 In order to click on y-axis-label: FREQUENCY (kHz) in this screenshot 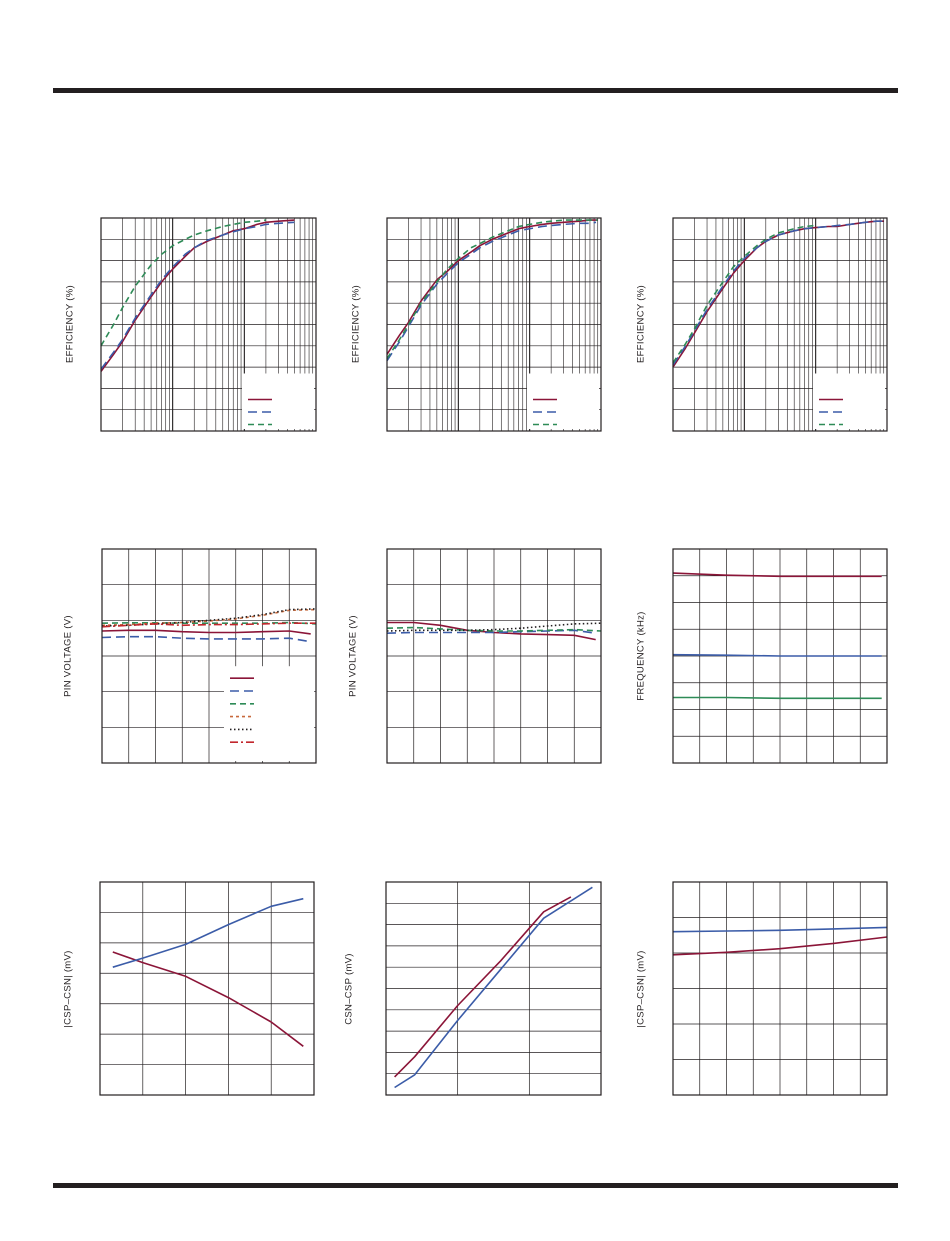, I will do `click(641, 656)`.